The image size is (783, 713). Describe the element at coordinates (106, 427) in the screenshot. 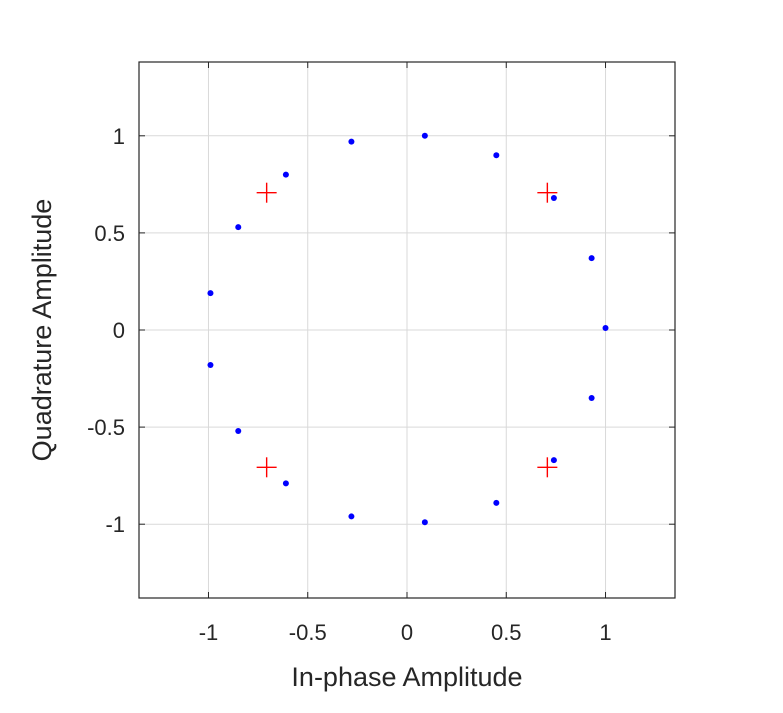

I see `y-tick-label: -0.5` at that location.